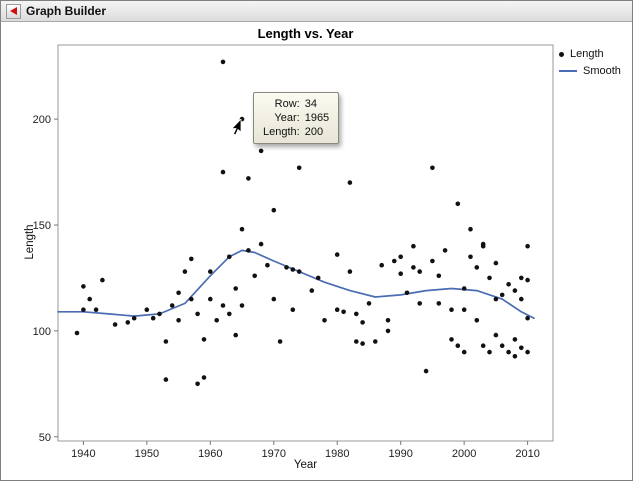  Describe the element at coordinates (590, 54) in the screenshot. I see `legend-item-length: Length` at that location.